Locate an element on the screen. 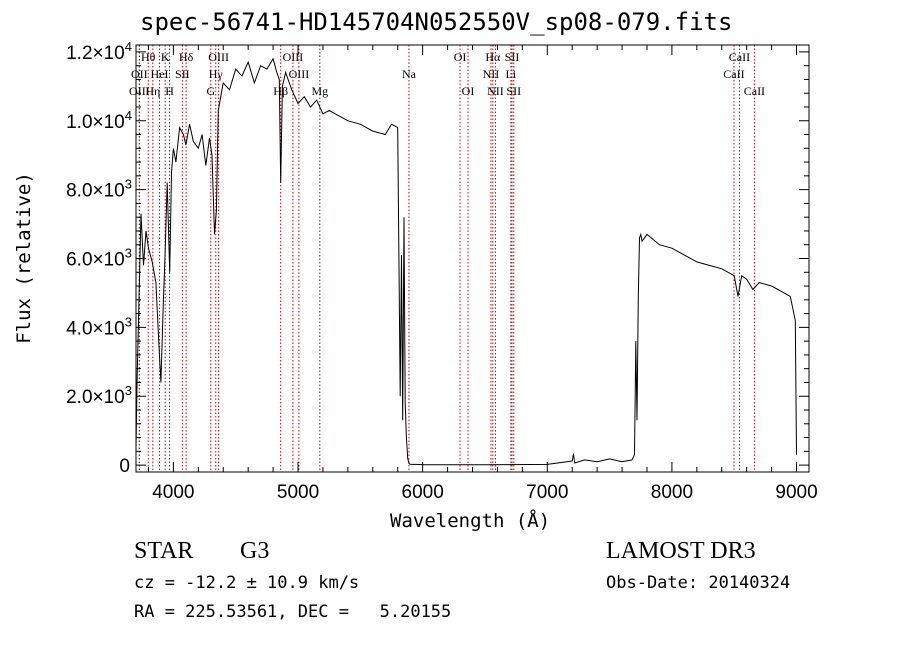 The height and width of the screenshot is (649, 900). line-label: Hγ is located at coordinates (216, 74).